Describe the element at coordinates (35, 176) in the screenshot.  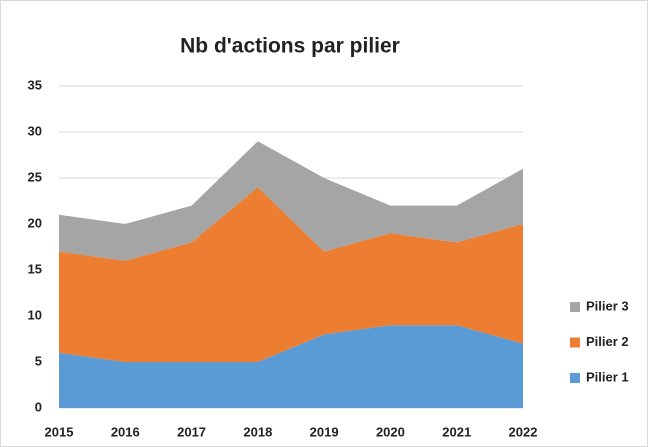
I see `y-tick-label: 25` at that location.